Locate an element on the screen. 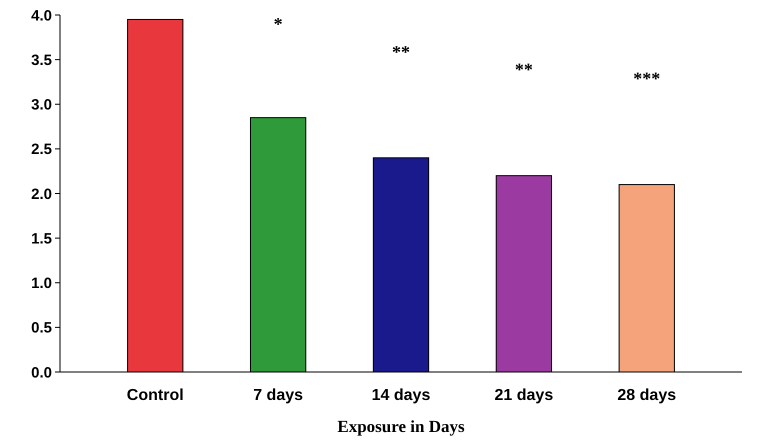  annotation: *** is located at coordinates (646, 78).